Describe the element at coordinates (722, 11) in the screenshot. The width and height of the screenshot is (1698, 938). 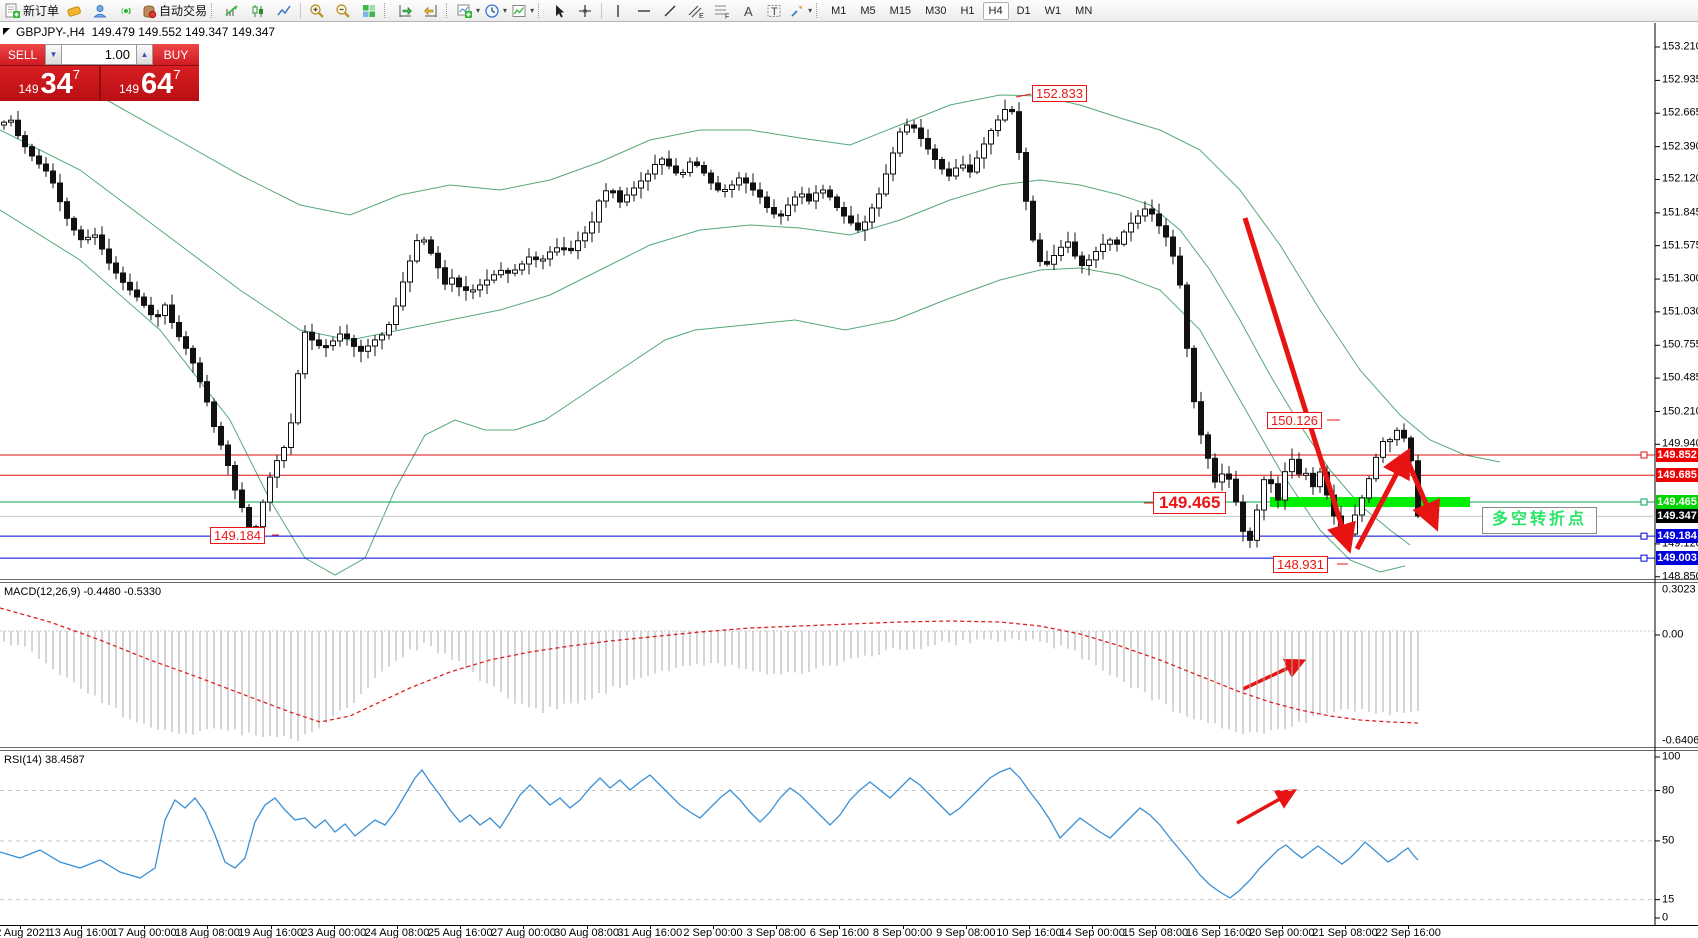
I see `fibonacci-button: F` at that location.